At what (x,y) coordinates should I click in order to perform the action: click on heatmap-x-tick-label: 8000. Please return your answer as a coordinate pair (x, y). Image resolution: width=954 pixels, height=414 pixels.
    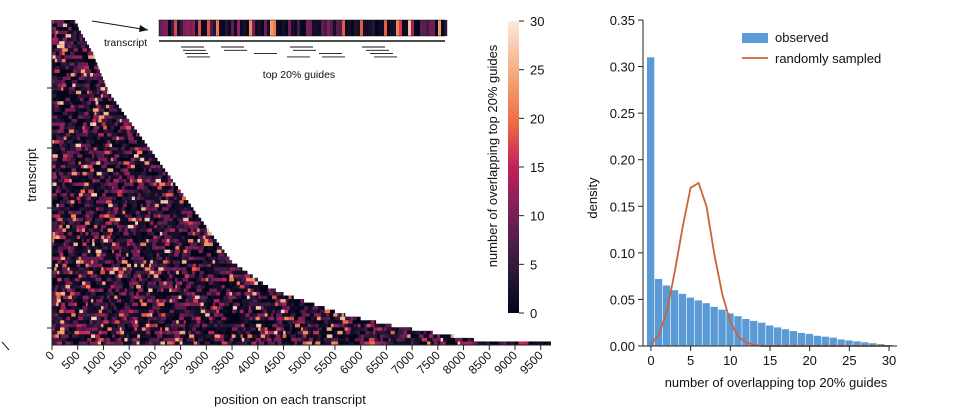
    Looking at the image, I should click on (454, 362).